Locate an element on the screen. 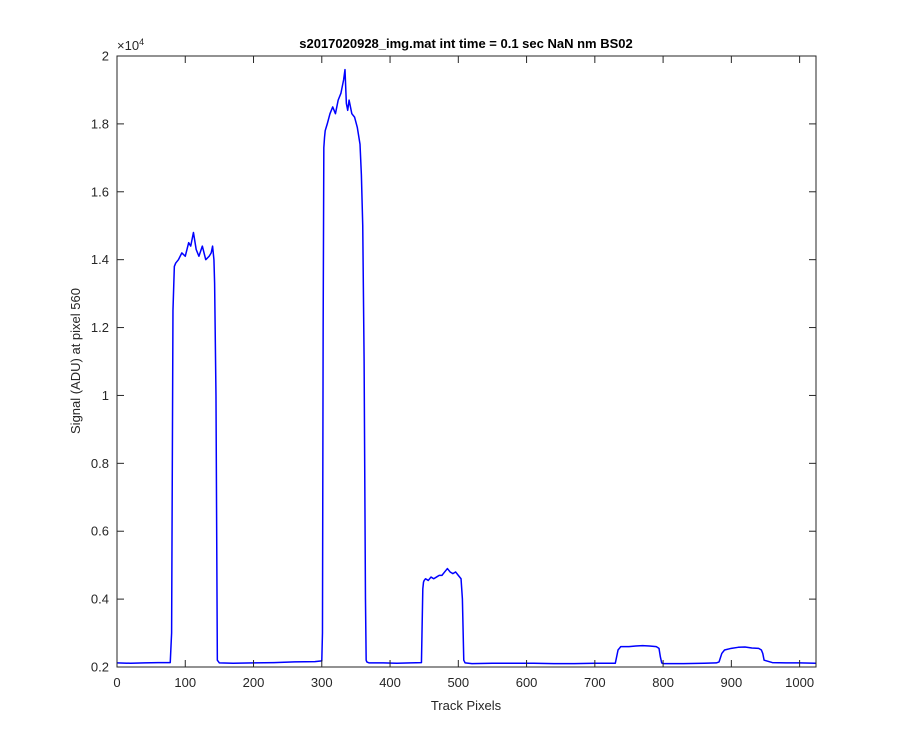  x-tick-label-9: 900 is located at coordinates (732, 682).